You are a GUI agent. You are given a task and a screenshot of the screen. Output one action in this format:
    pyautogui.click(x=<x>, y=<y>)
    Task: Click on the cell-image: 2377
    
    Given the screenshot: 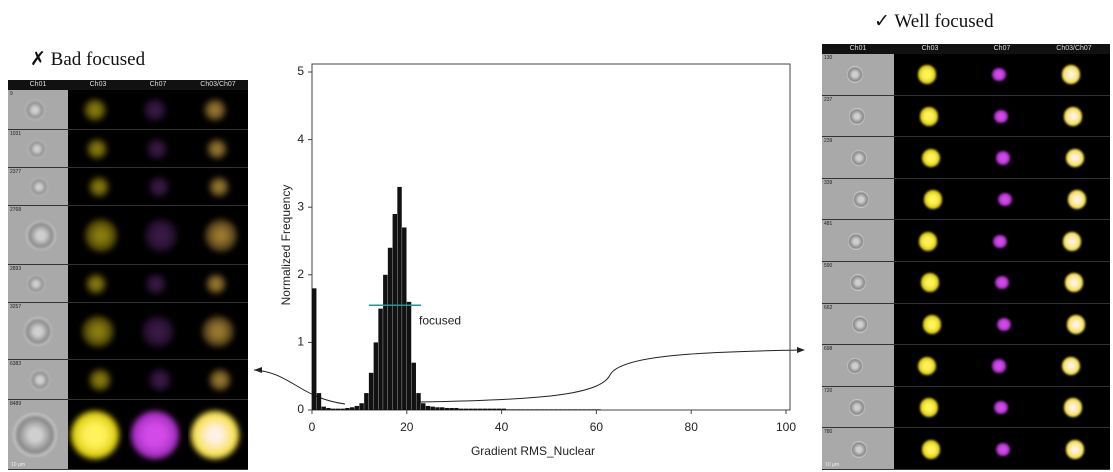 What is the action you would take?
    pyautogui.click(x=38, y=187)
    